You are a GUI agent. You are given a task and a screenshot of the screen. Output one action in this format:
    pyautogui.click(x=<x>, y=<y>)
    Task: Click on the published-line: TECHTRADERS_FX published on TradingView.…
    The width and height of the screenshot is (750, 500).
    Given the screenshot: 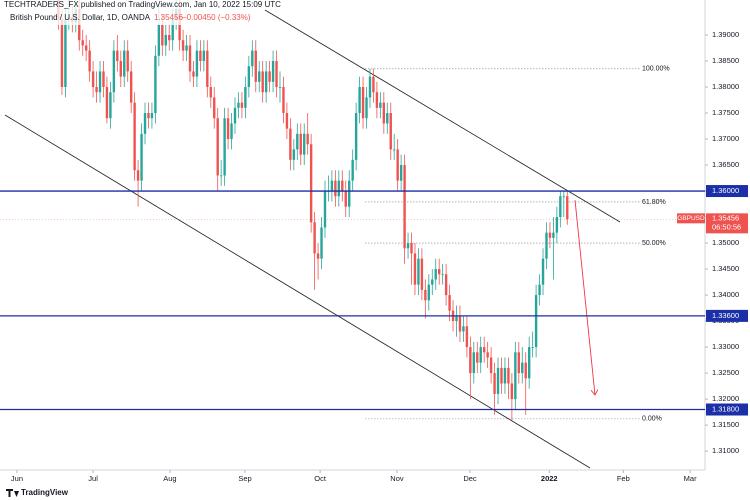 What is the action you would take?
    pyautogui.click(x=142, y=4)
    